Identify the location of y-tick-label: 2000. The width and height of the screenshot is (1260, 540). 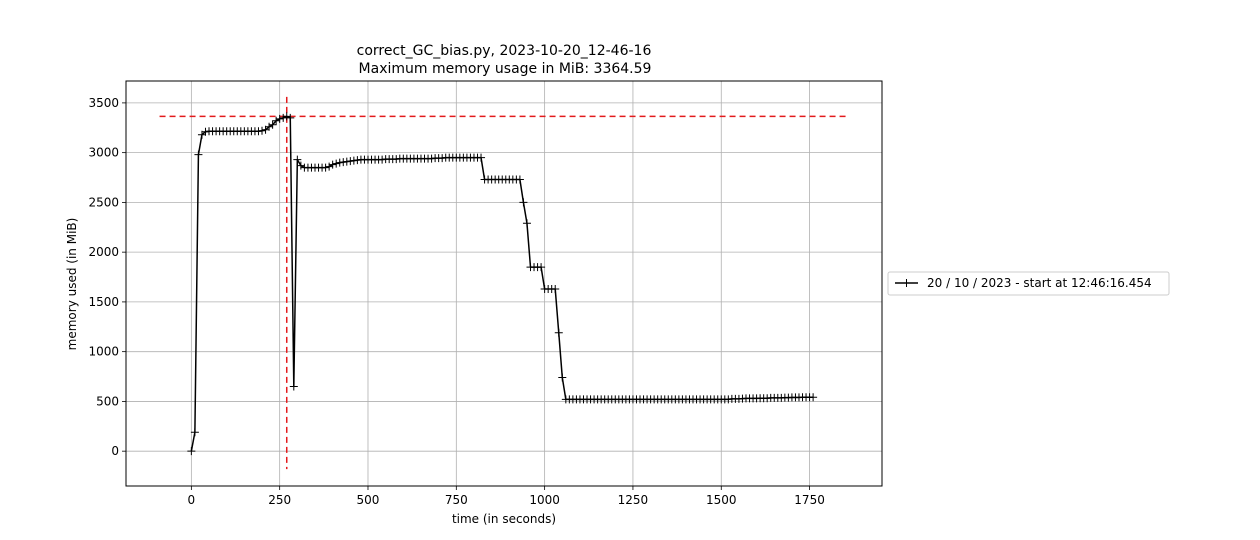
(103, 252).